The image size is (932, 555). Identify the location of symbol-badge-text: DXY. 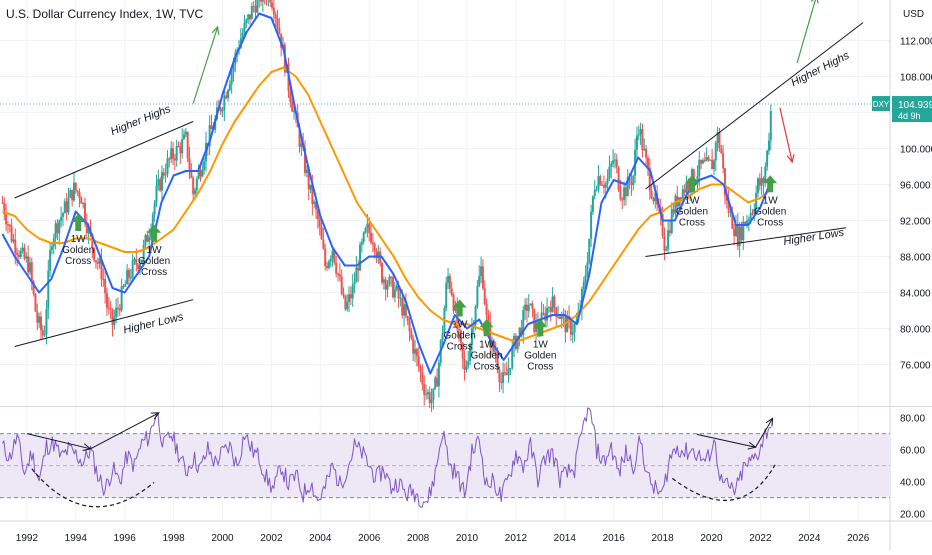
(881, 104).